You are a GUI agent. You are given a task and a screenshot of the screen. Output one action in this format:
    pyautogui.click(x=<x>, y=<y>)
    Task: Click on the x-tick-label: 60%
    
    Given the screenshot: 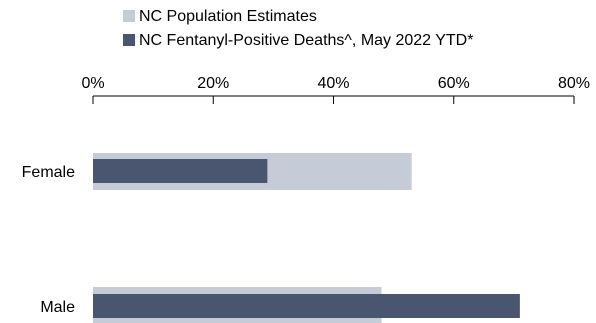 What is the action you would take?
    pyautogui.click(x=454, y=83)
    